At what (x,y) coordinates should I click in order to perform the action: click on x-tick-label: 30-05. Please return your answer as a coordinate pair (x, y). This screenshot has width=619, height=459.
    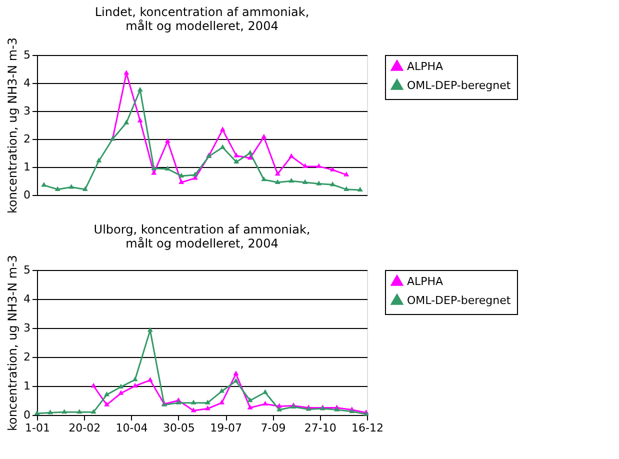
    Looking at the image, I should click on (178, 428).